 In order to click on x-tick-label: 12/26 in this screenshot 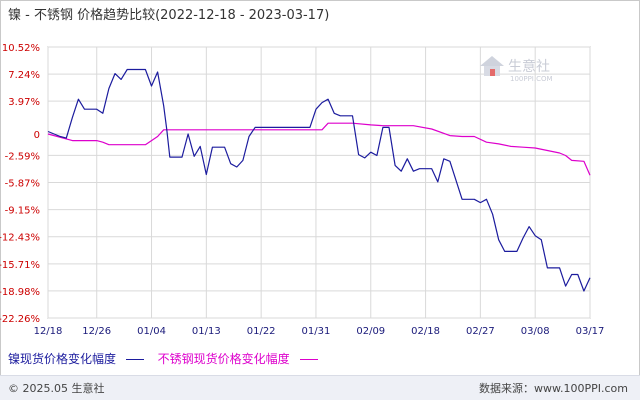, I will do `click(96, 331)`.